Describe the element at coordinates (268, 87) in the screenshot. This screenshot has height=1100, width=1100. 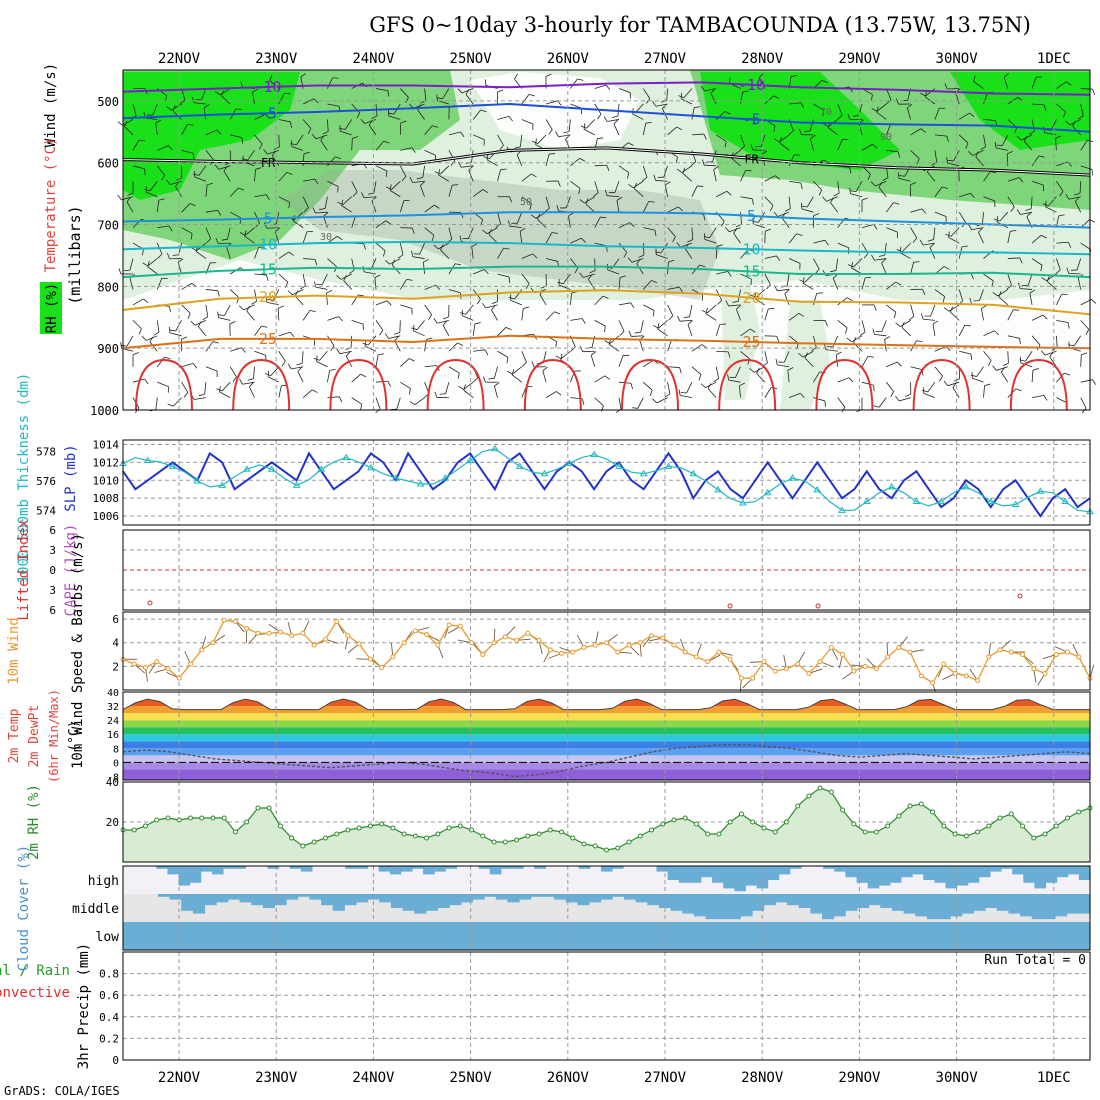
I see `contour-label: -10` at that location.